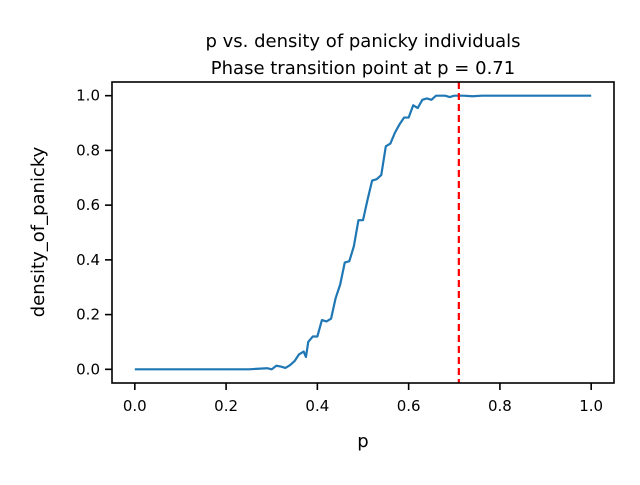 This screenshot has height=485, width=640. Describe the element at coordinates (88, 96) in the screenshot. I see `y-tick-label: 1.0` at that location.